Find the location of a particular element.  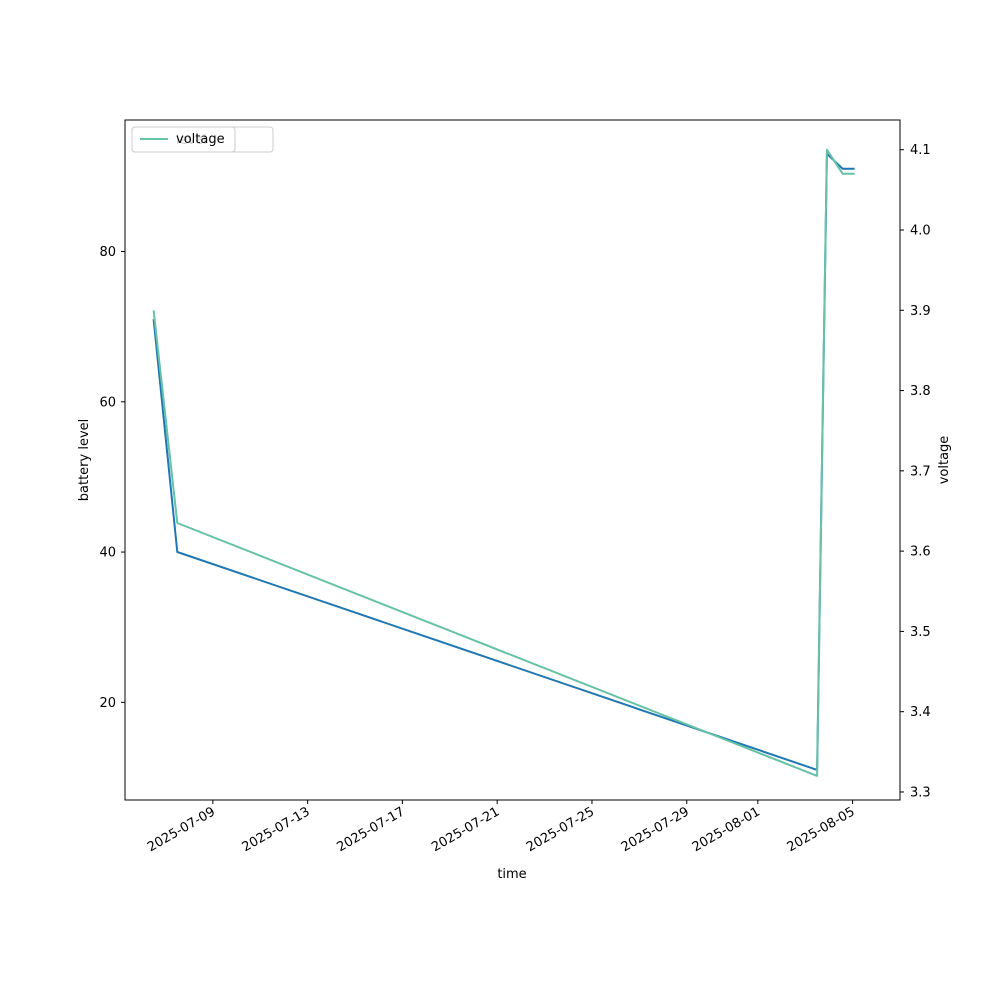

left-y-axis-ticks: 20 40 60 80 is located at coordinates (112, 478).